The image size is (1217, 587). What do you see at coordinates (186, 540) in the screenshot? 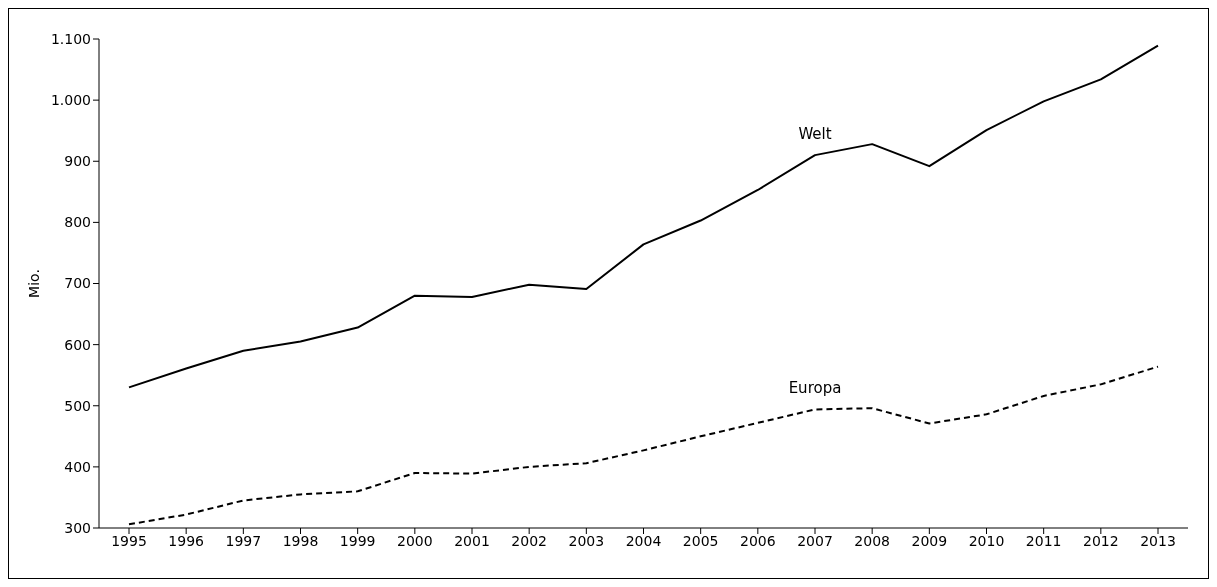
I see `x-tick-label: 1996` at bounding box center [186, 540].